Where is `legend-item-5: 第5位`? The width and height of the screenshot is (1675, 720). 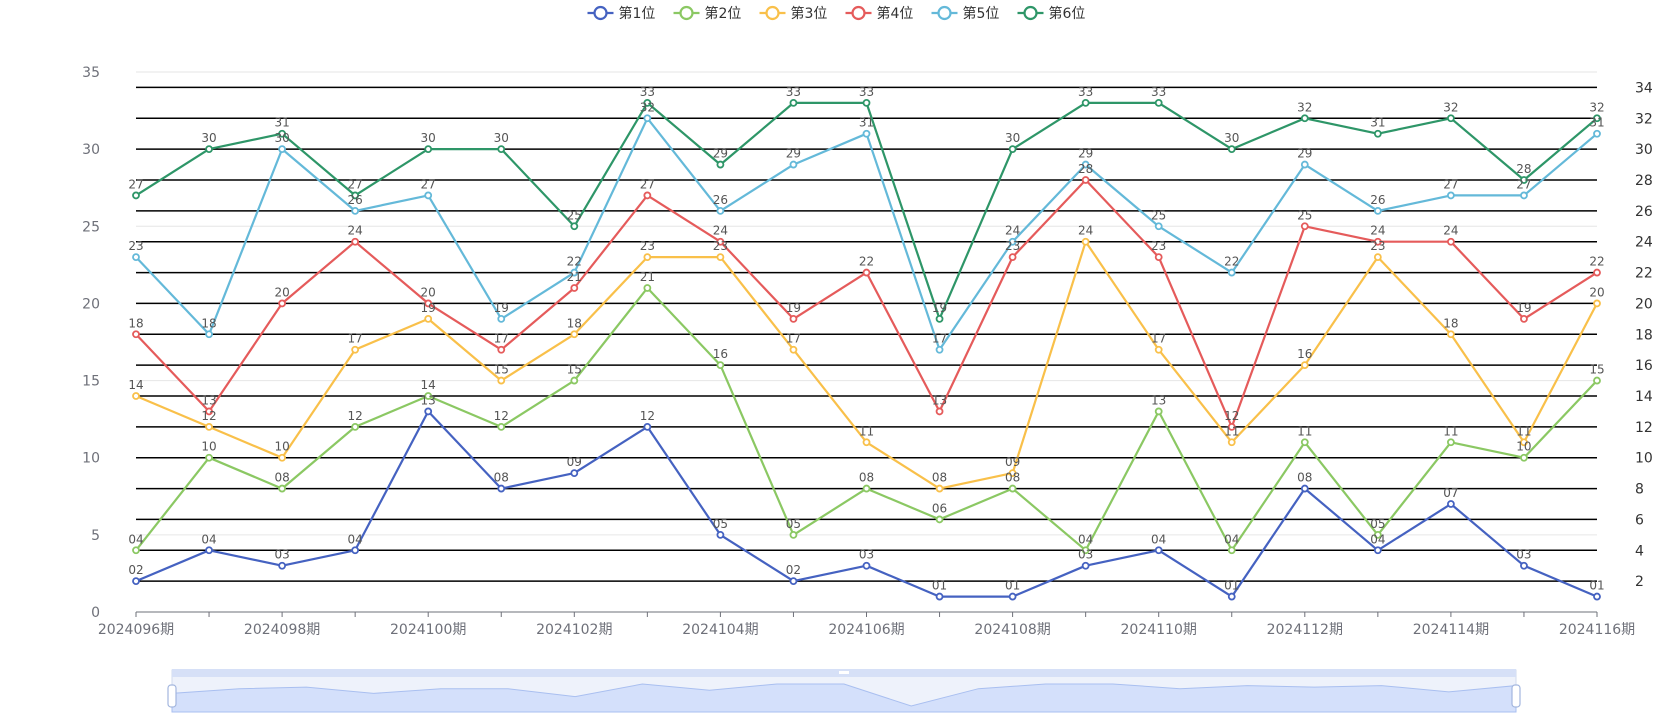 legend-item-5: 第5位 is located at coordinates (965, 13).